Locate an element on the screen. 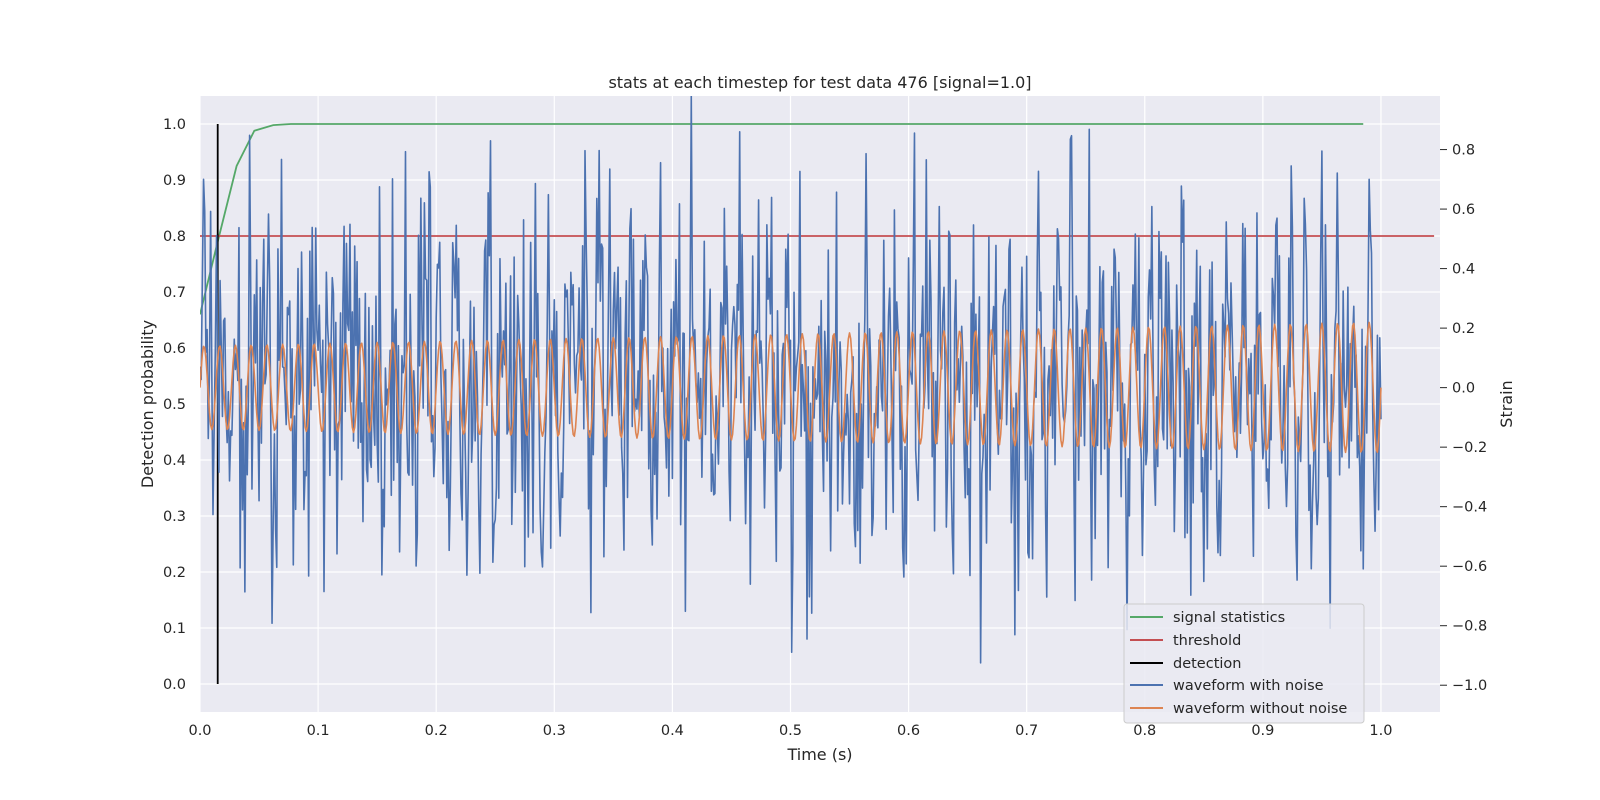 This screenshot has height=800, width=1600. x-tick-label-4: 0.4 is located at coordinates (672, 731).